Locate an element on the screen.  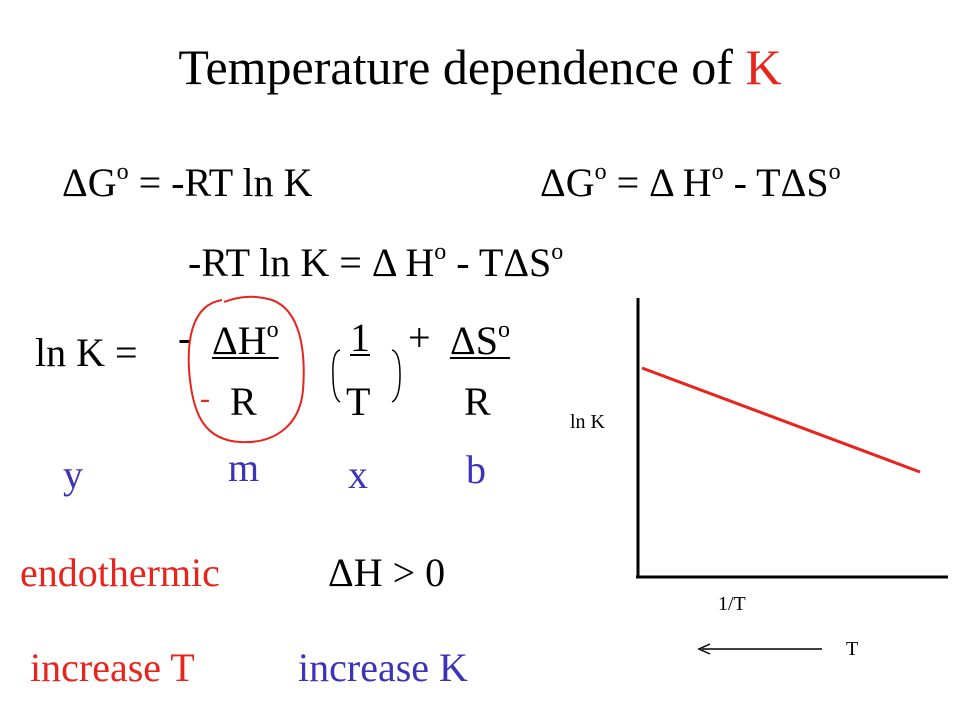
one-numerator: 1 is located at coordinates (360, 337).